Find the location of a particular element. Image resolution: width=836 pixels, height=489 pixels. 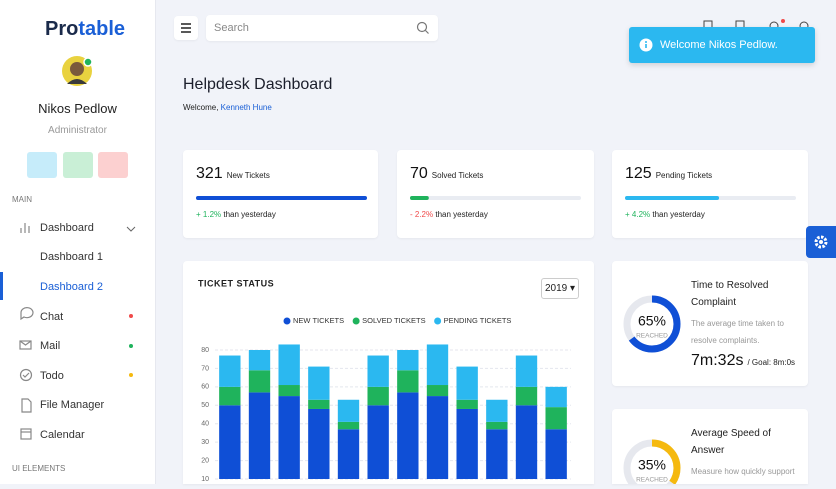

kpi-title: Time to Resolved Complaint is located at coordinates (730, 294).